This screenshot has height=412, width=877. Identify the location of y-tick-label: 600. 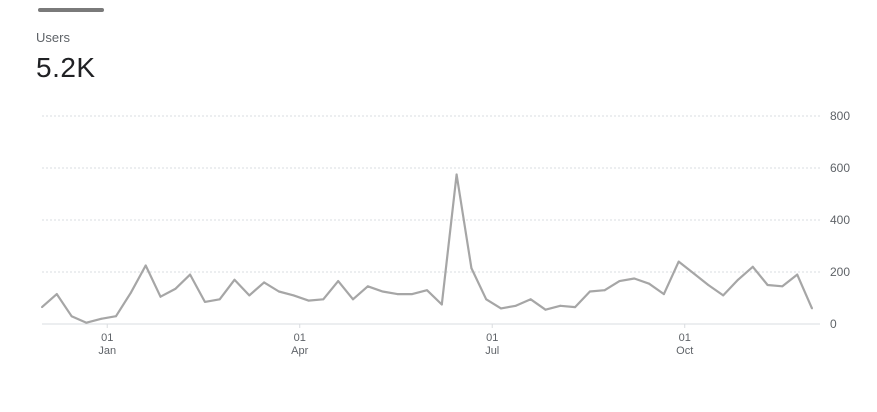
(840, 168).